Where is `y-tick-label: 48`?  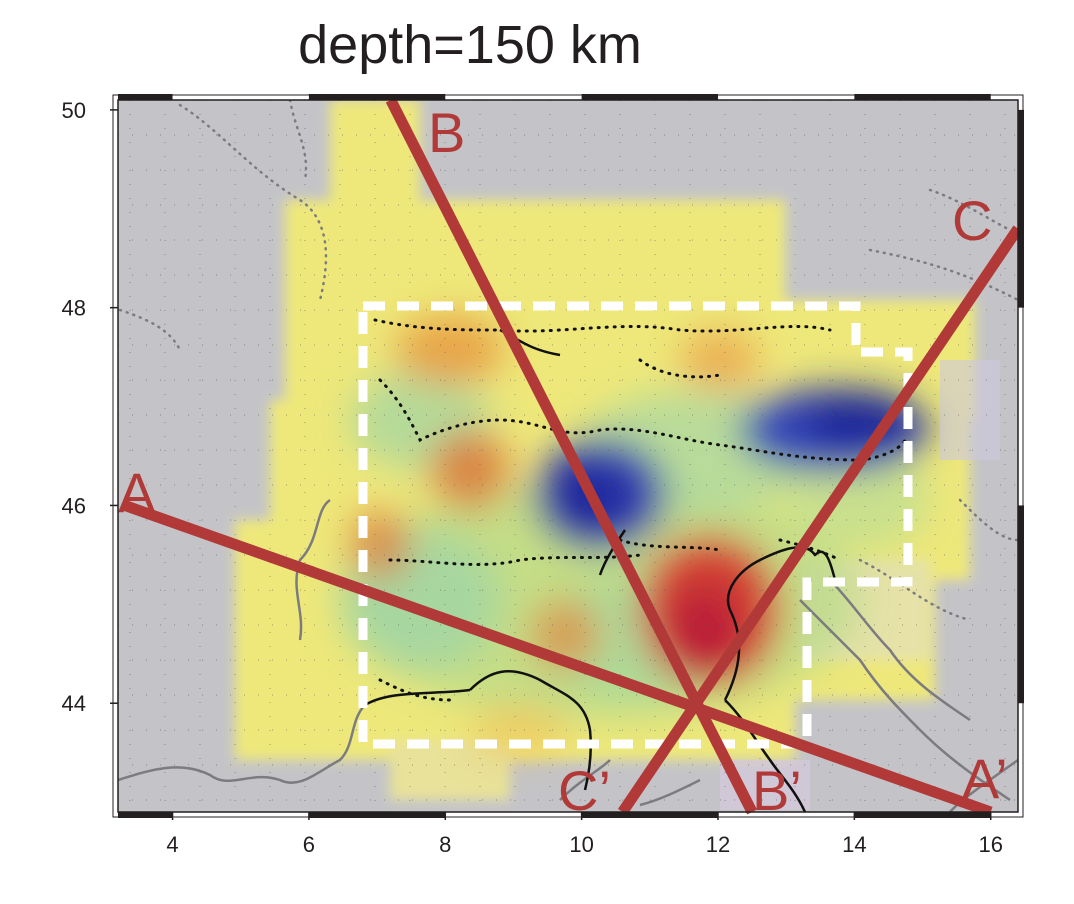
y-tick-label: 48 is located at coordinates (74, 308).